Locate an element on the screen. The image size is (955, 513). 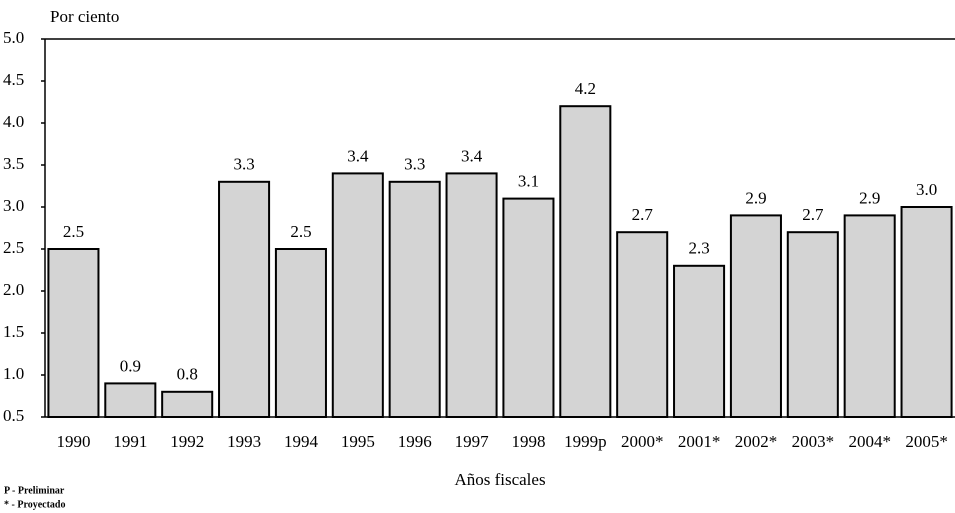
x-tick-label: 2003* is located at coordinates (813, 441).